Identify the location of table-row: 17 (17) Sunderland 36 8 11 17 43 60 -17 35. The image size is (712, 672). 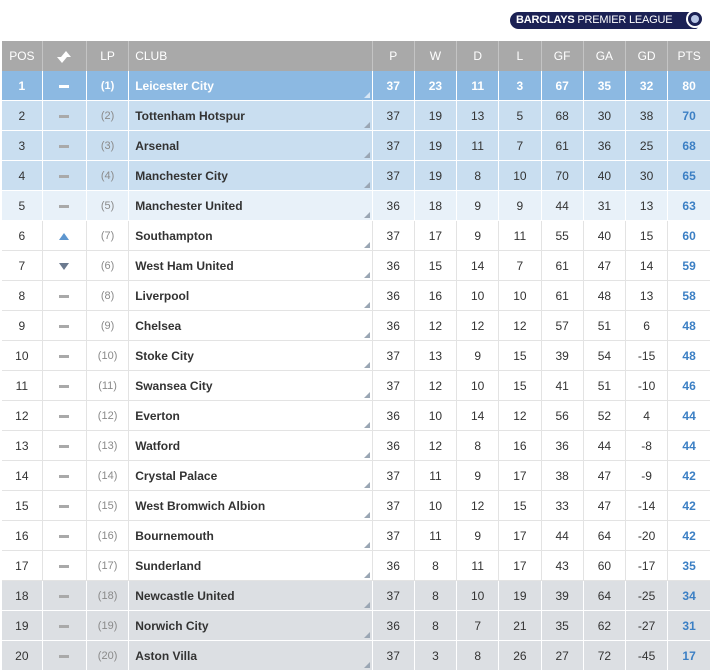
(356, 565).